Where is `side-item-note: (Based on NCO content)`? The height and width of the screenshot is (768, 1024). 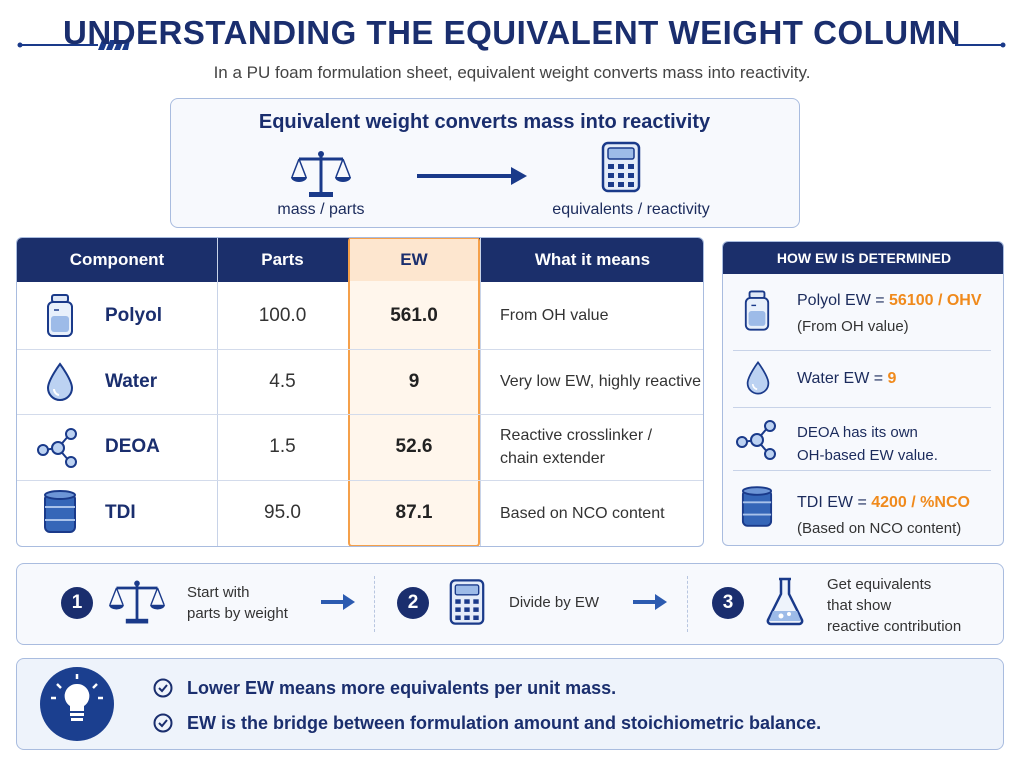
side-item-note: (Based on NCO content) is located at coordinates (879, 528).